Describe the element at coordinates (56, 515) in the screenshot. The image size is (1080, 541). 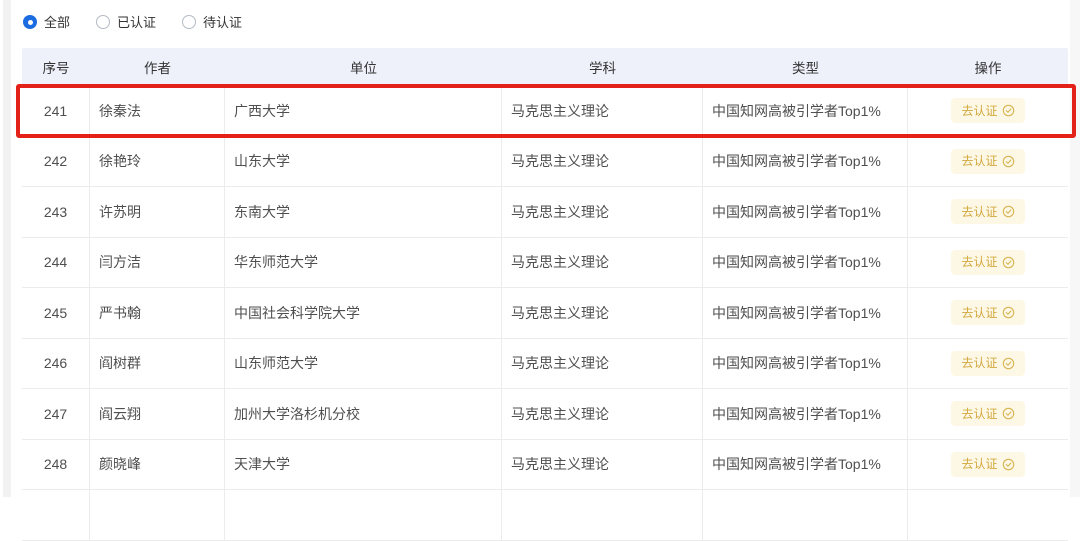
I see `cell-no` at that location.